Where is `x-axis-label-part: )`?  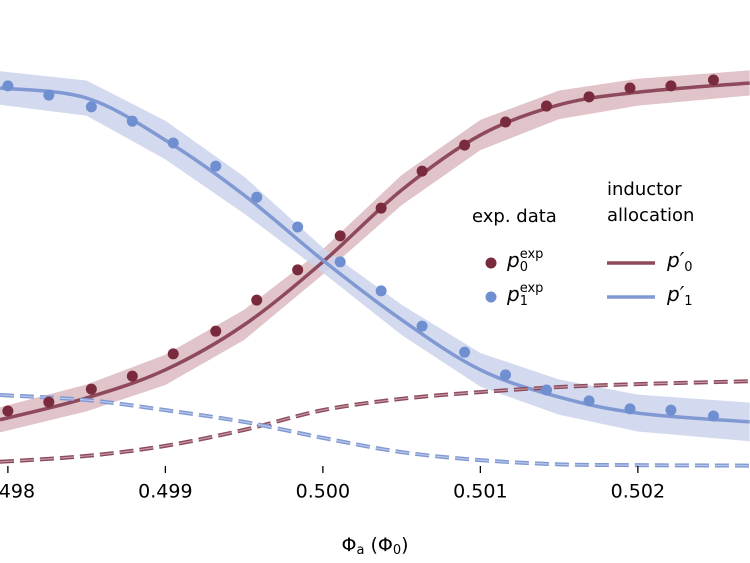
x-axis-label-part: ) is located at coordinates (404, 545).